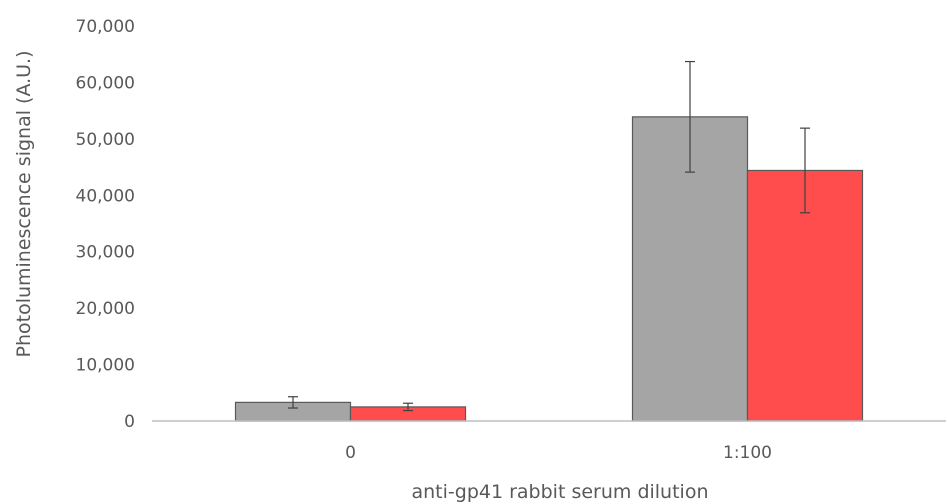 This screenshot has height=504, width=948. I want to click on x-axis-tick-labels: 0 1:100, so click(558, 453).